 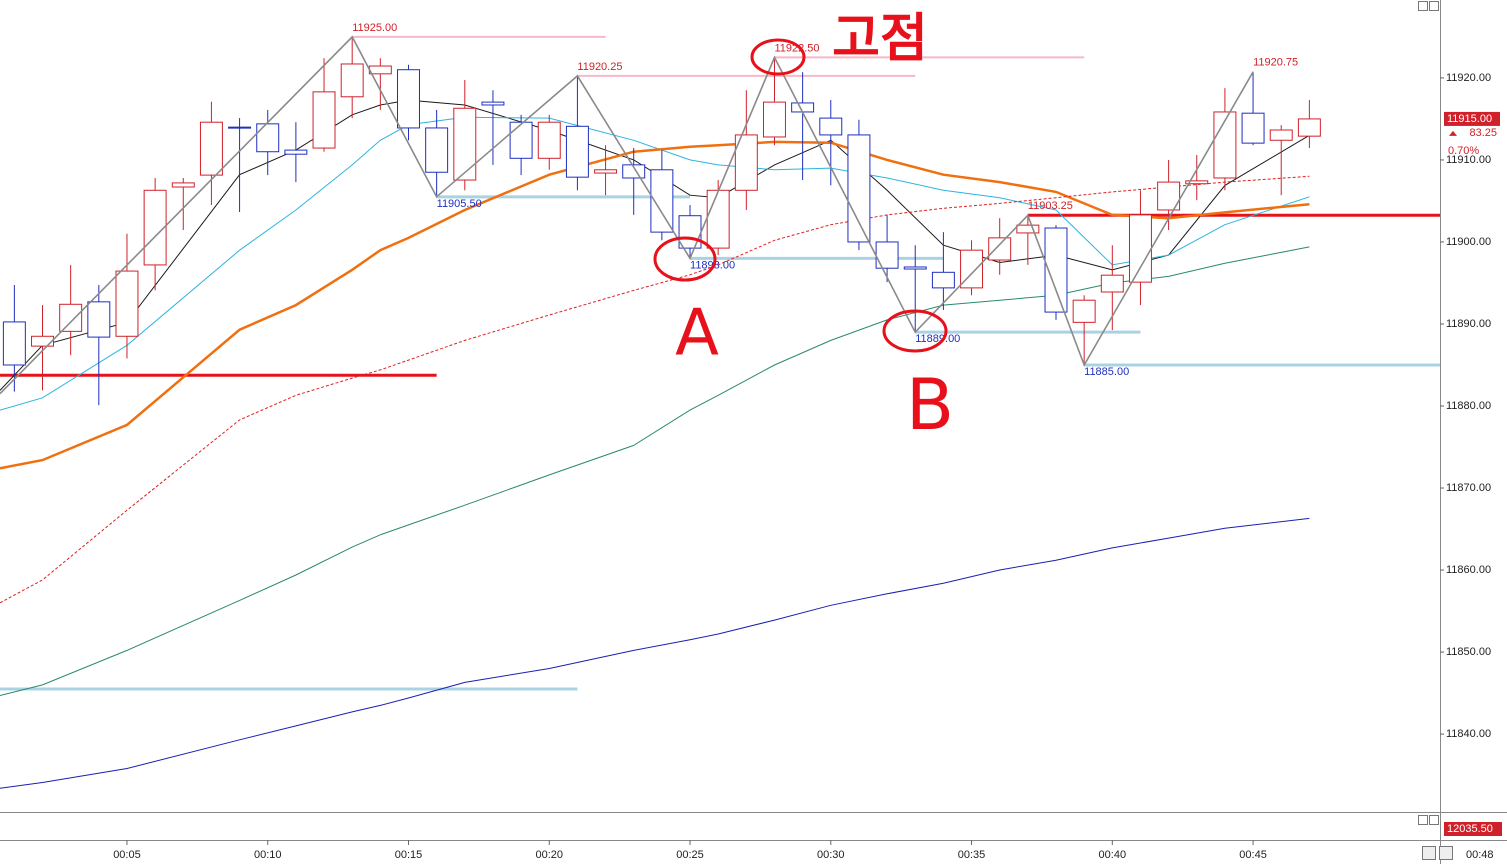 What do you see at coordinates (1468, 160) in the screenshot?
I see `y-tick-label: 11910.00` at bounding box center [1468, 160].